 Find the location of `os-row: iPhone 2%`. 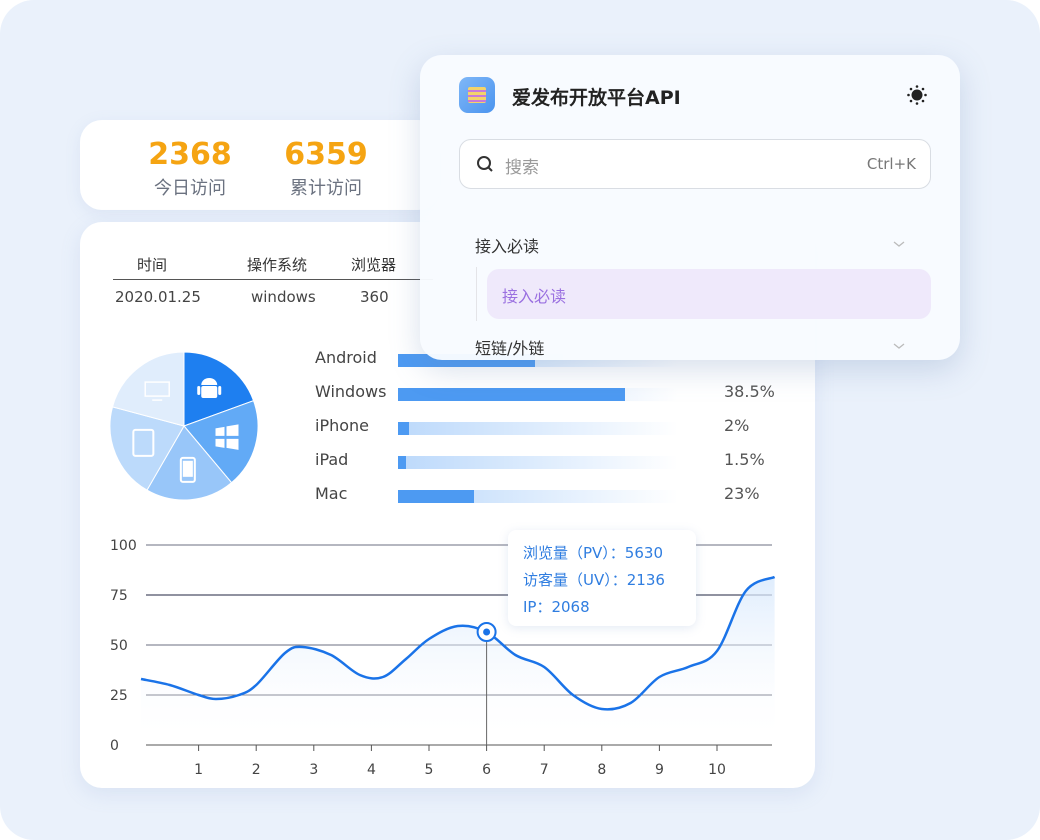

os-row: iPhone 2% is located at coordinates (550, 426).